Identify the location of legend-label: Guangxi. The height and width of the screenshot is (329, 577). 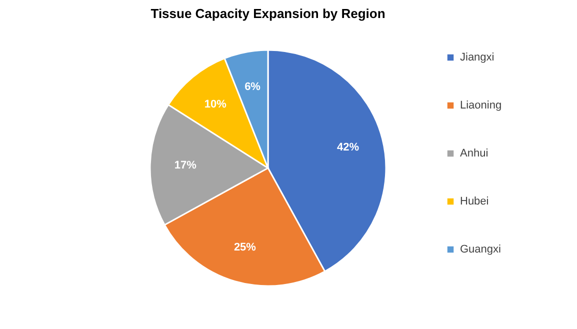
(480, 250).